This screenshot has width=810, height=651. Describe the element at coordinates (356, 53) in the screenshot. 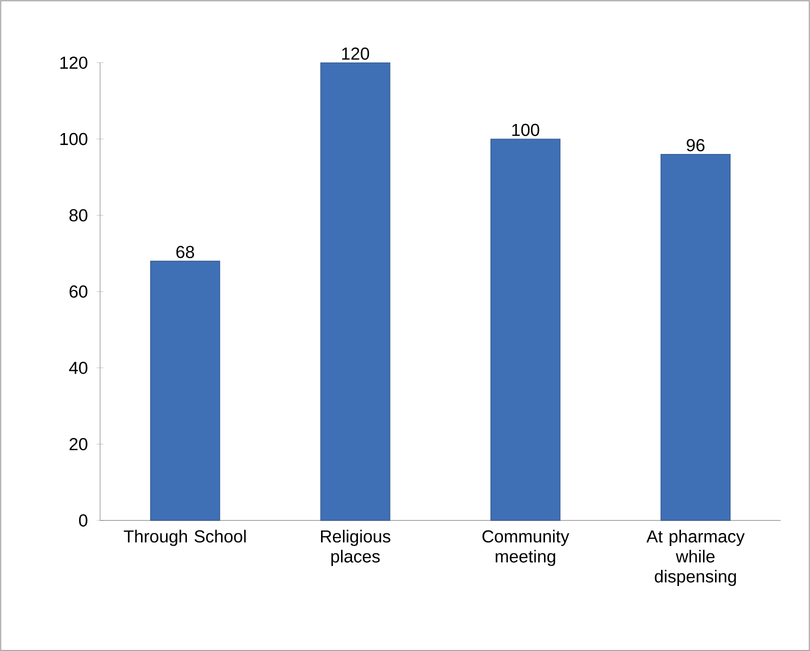

I see `data-label: 120` at that location.